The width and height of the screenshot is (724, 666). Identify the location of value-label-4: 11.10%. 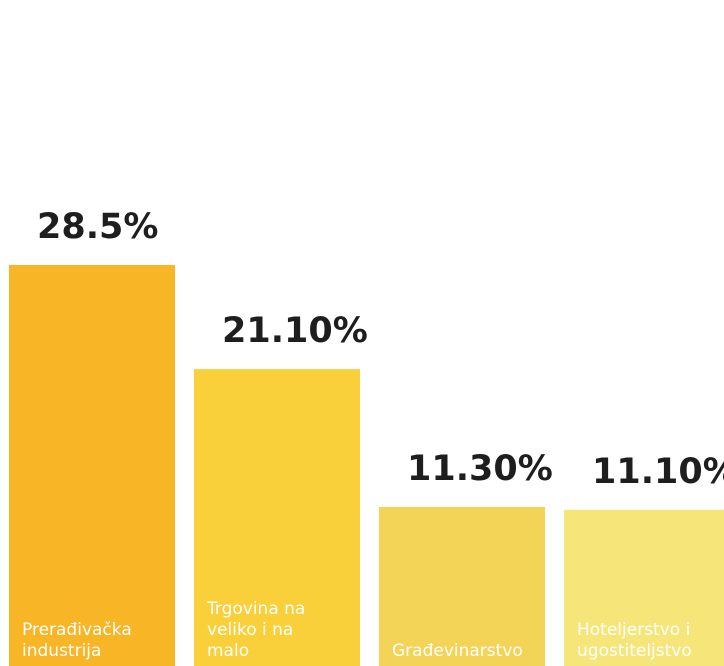
(658, 472).